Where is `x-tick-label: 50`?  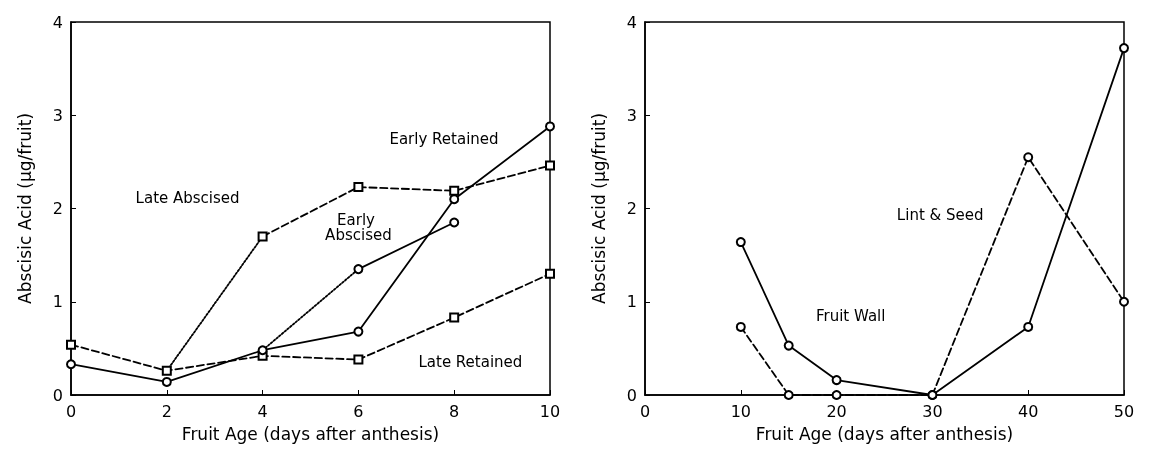
x-tick-label: 50 is located at coordinates (1124, 411).